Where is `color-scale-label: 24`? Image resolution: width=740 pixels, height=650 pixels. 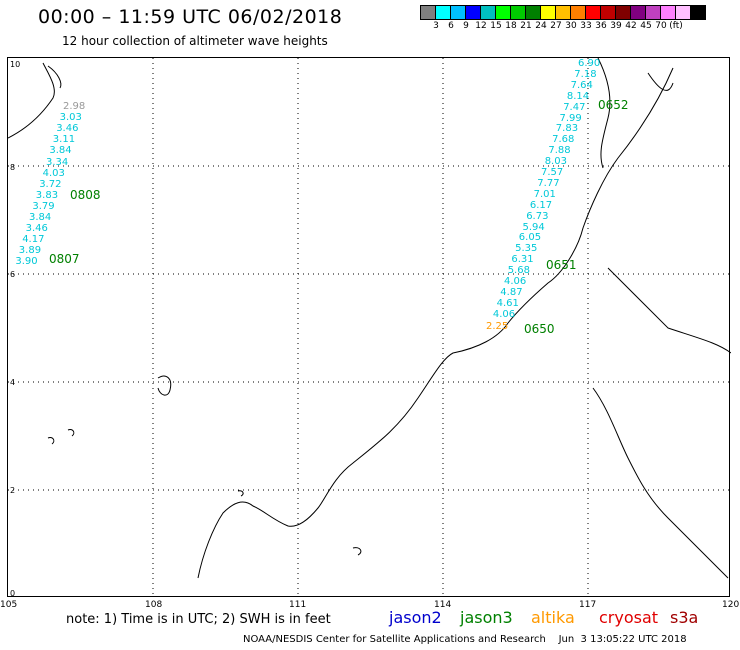
color-scale-label: 24 is located at coordinates (541, 26).